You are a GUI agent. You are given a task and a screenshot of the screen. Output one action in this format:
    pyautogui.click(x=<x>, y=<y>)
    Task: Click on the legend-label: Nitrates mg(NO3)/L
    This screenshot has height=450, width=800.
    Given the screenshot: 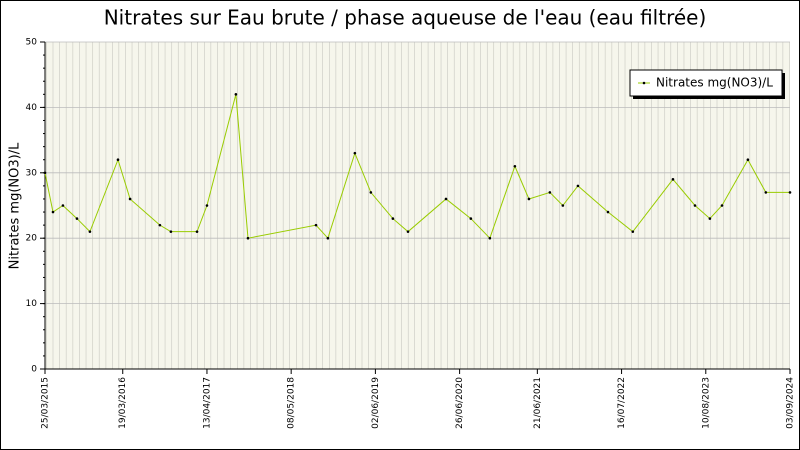 What is the action you would take?
    pyautogui.click(x=714, y=83)
    